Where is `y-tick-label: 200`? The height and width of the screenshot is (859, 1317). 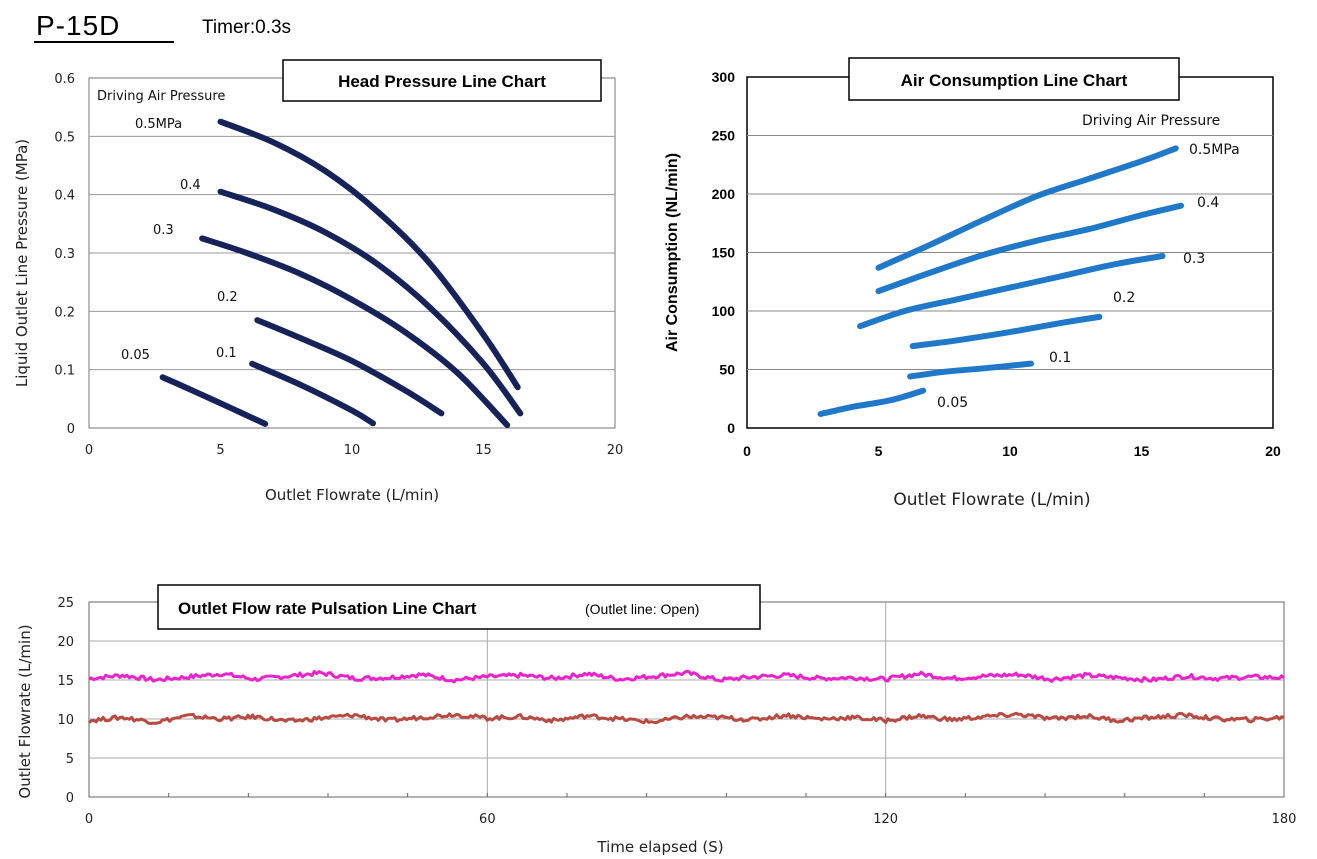
y-tick-label: 200 is located at coordinates (724, 194).